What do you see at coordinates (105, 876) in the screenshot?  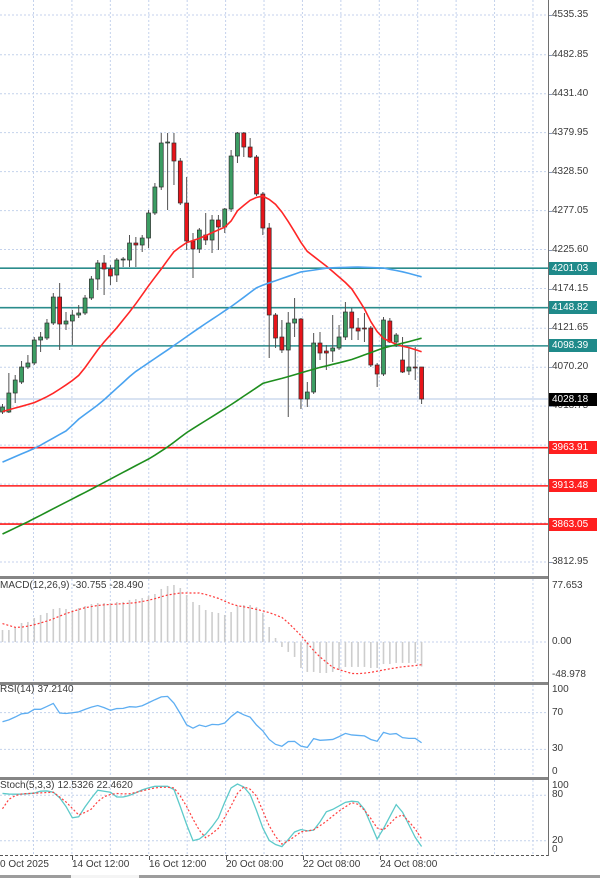 I see `chart-tab-active` at bounding box center [105, 876].